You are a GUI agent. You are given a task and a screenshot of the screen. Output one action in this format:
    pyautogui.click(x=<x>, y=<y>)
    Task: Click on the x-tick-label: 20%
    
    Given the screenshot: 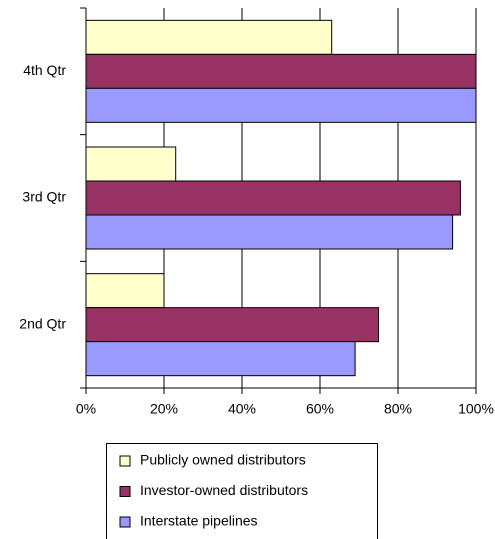 What is the action you would take?
    pyautogui.click(x=164, y=409)
    